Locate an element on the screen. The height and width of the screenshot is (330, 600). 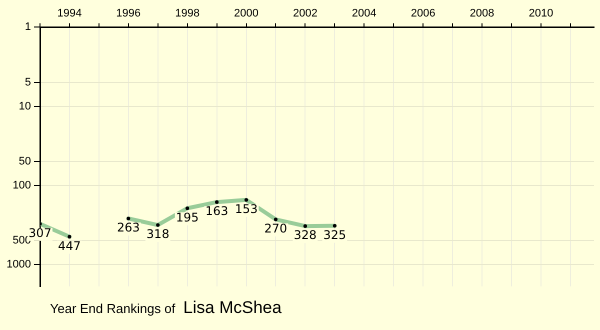
data-label: 153 is located at coordinates (246, 209).